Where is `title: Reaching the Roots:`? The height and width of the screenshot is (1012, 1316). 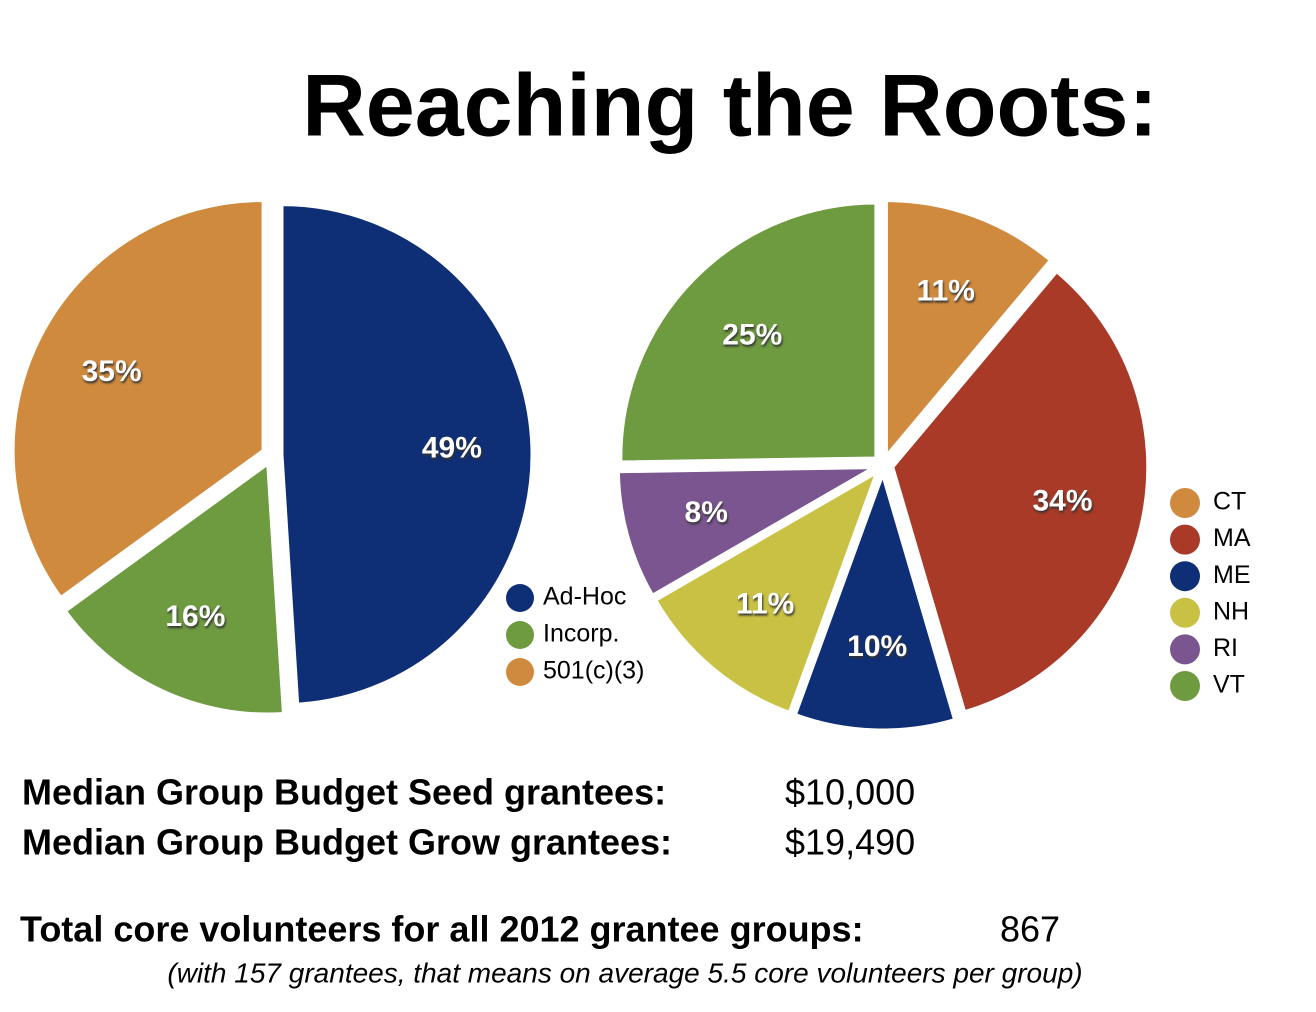 title: Reaching the Roots: is located at coordinates (730, 104).